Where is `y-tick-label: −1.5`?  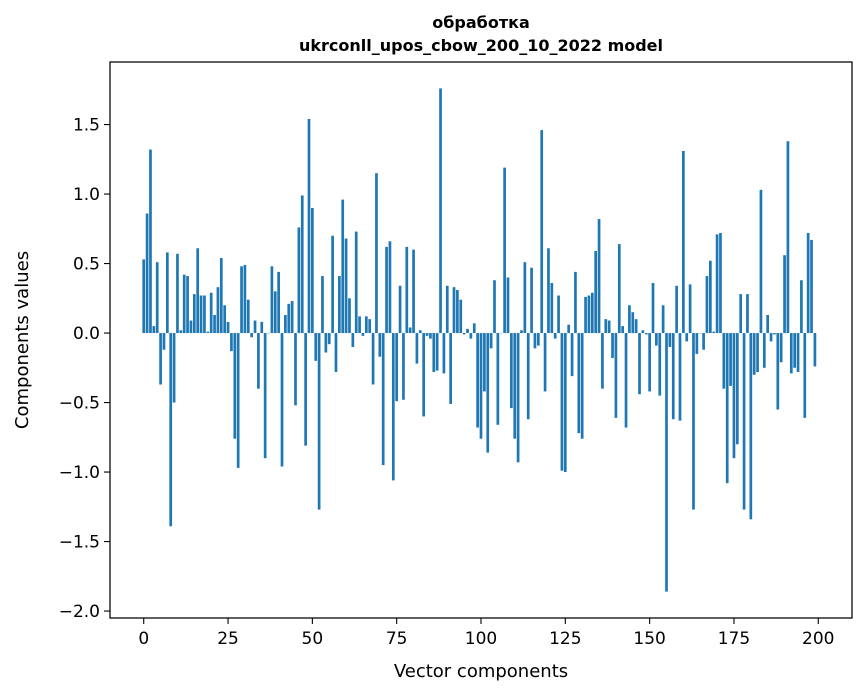
y-tick-label: −1.5 is located at coordinates (79, 543).